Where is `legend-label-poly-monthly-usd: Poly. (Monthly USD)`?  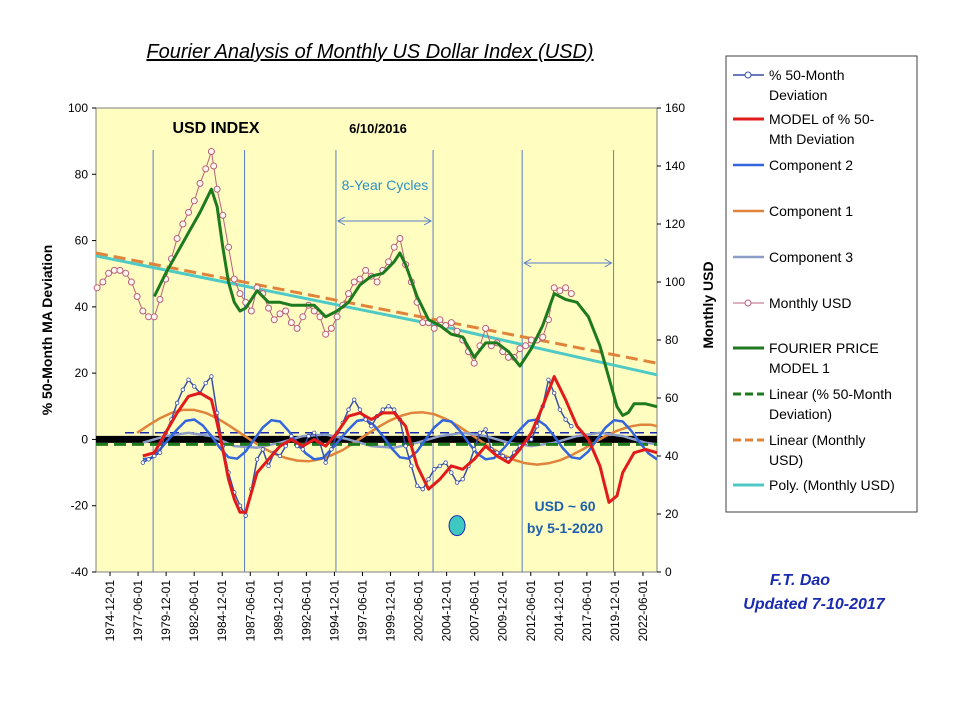
legend-label-poly-monthly-usd: Poly. (Monthly USD) is located at coordinates (832, 485).